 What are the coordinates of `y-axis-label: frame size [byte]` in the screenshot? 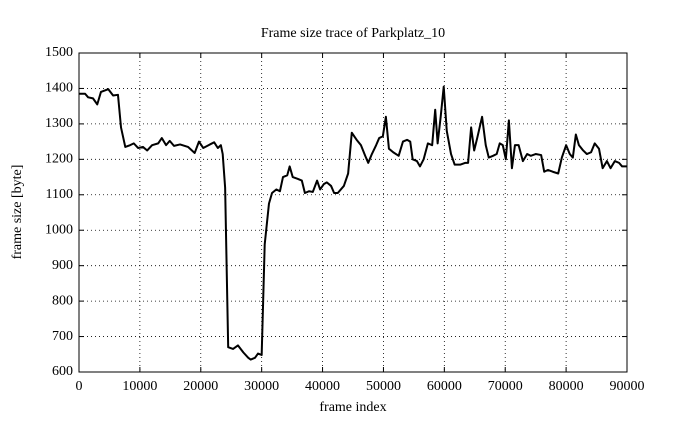 It's located at (17, 212).